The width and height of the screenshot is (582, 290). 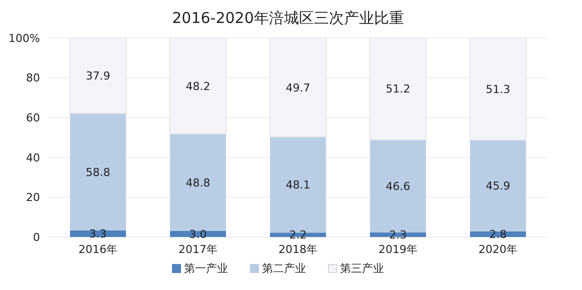 I want to click on data-label: 51.3, so click(x=498, y=89).